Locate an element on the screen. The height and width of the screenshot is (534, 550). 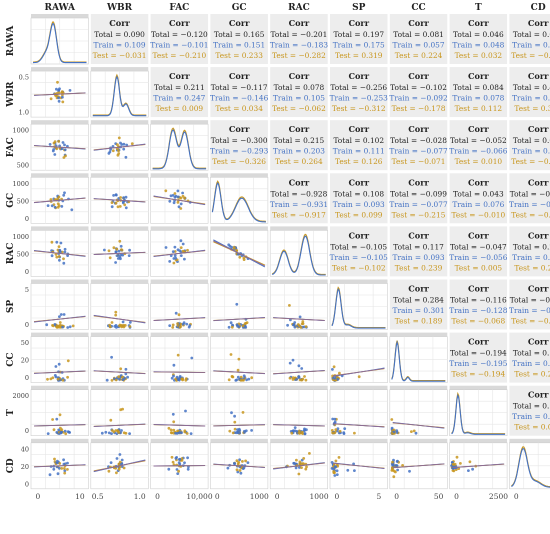
scatter-point-train-rac-wbr is located at coordinates (120, 259).